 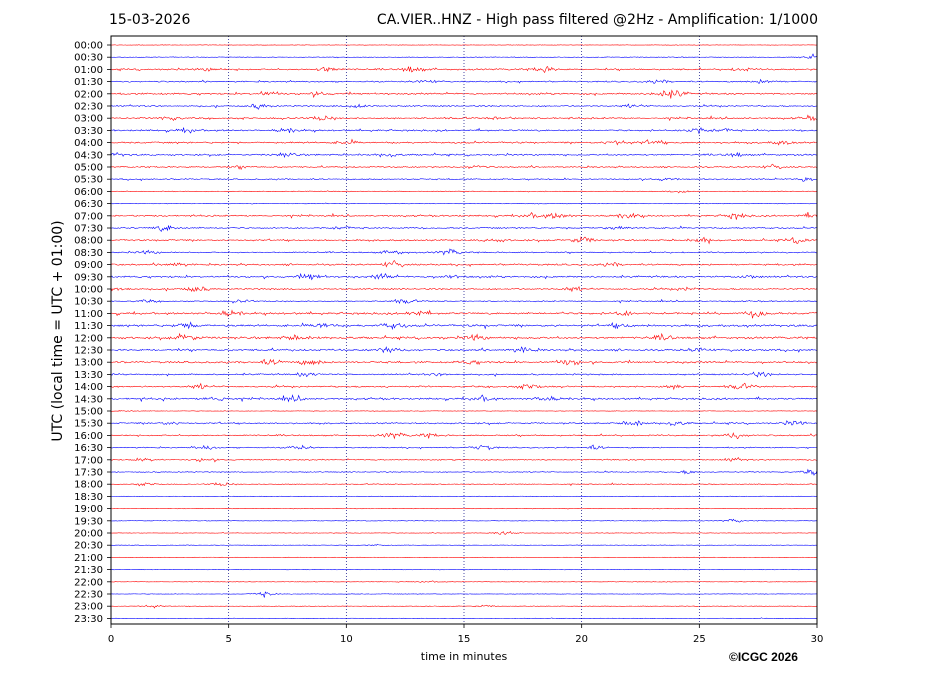 What do you see at coordinates (88, 192) in the screenshot?
I see `y-tick-label: 06:00` at bounding box center [88, 192].